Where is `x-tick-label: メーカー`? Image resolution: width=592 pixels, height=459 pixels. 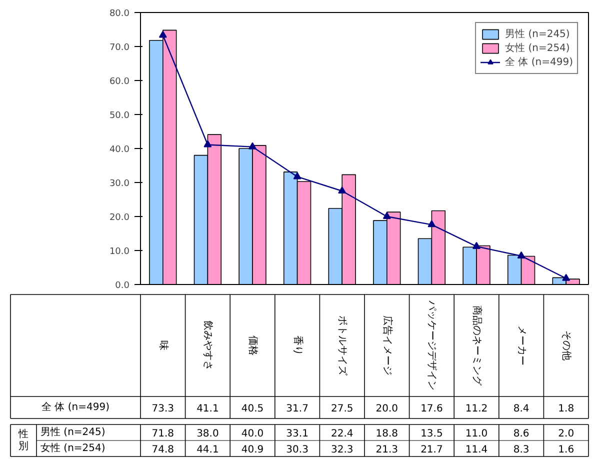 x-tick-label: メーカー is located at coordinates (521, 346).